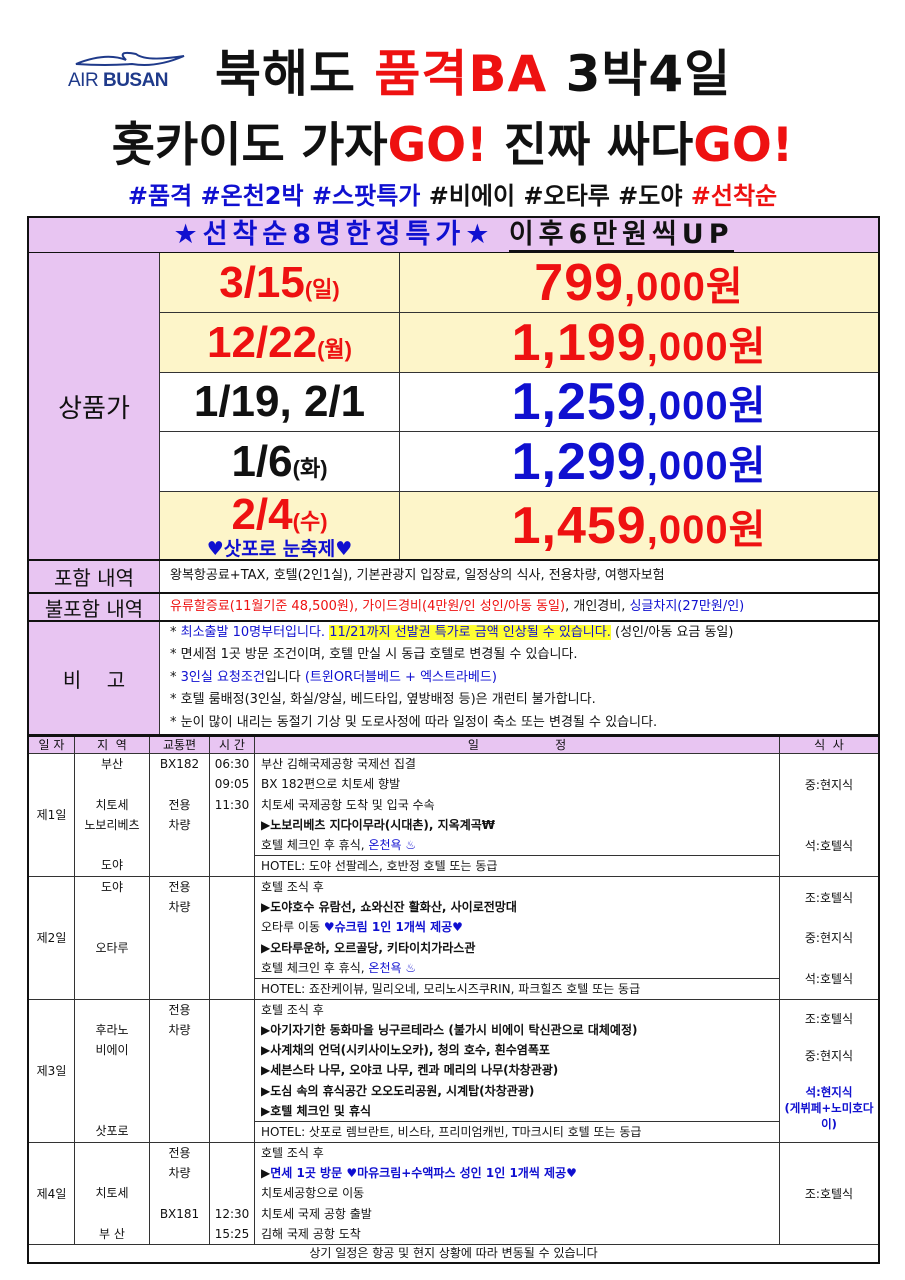 Image resolution: width=905 pixels, height=1280 pixels. Describe the element at coordinates (112, 815) in the screenshot. I see `region-cell: 부산 치토세 노보리베츠 도야` at that location.